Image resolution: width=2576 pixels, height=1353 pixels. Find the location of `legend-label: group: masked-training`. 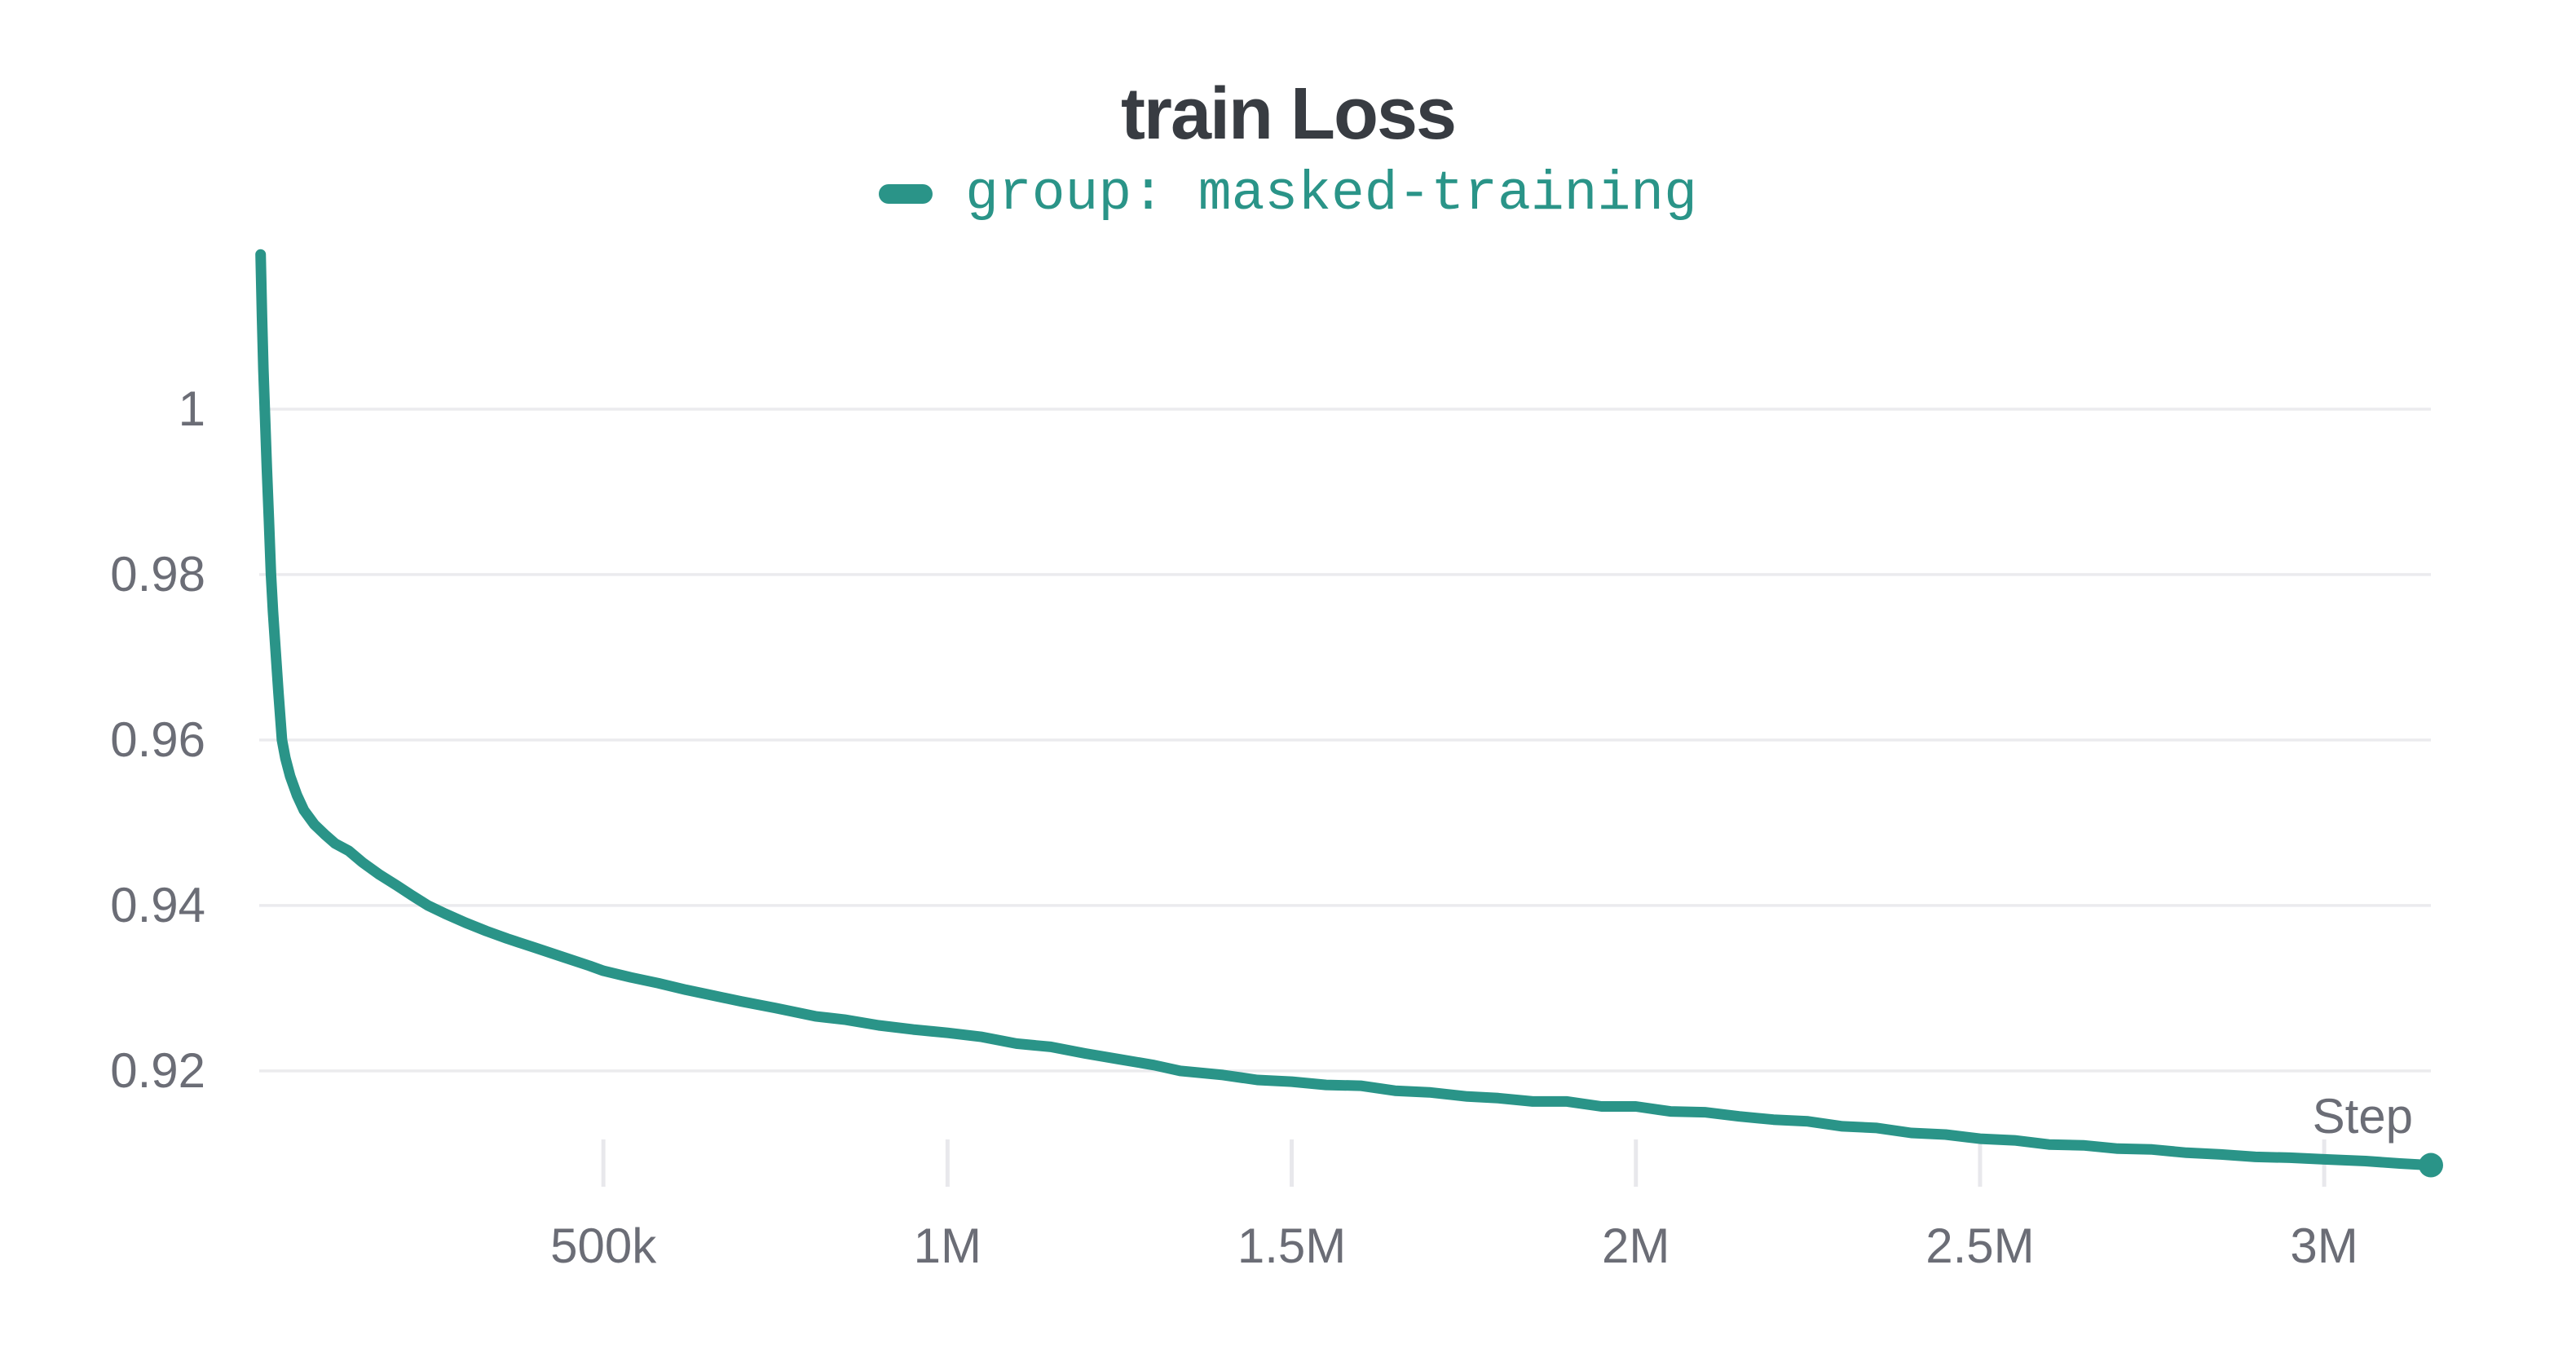

legend-label: group: masked-training is located at coordinates (1331, 194).